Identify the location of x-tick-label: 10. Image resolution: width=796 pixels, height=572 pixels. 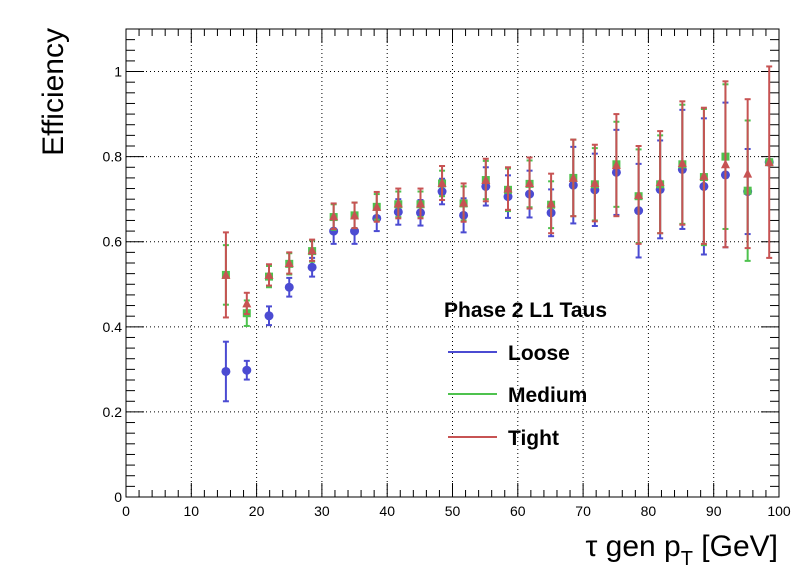
(192, 511).